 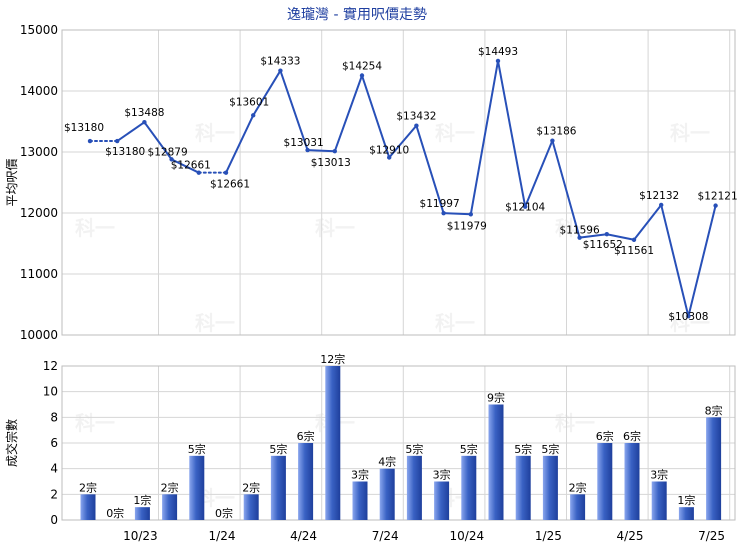 What do you see at coordinates (496, 398) in the screenshot?
I see `bar-data-label: 9宗` at bounding box center [496, 398].